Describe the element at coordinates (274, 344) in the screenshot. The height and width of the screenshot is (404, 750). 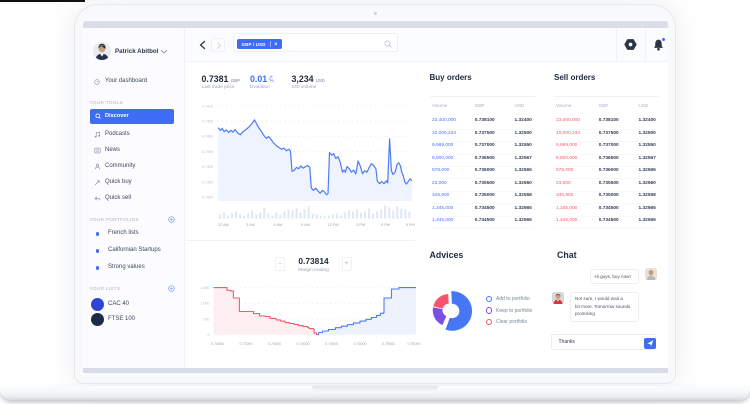
I see `svg-text: 0.73500` at that location.